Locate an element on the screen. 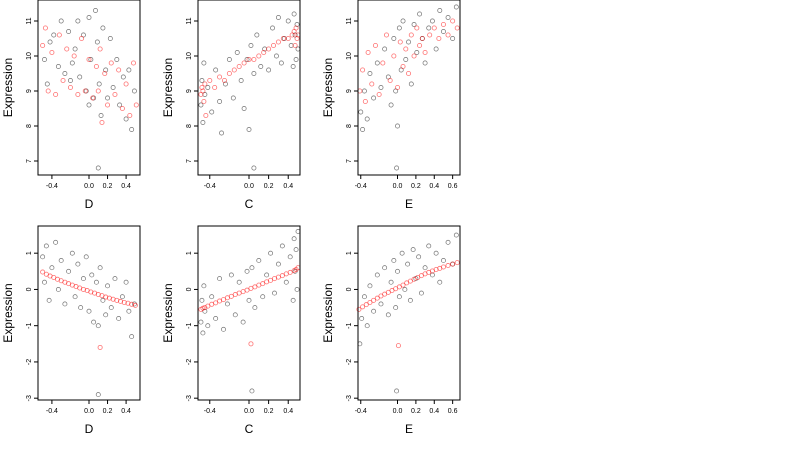  x-tick-label: 0.4 is located at coordinates (126, 186).